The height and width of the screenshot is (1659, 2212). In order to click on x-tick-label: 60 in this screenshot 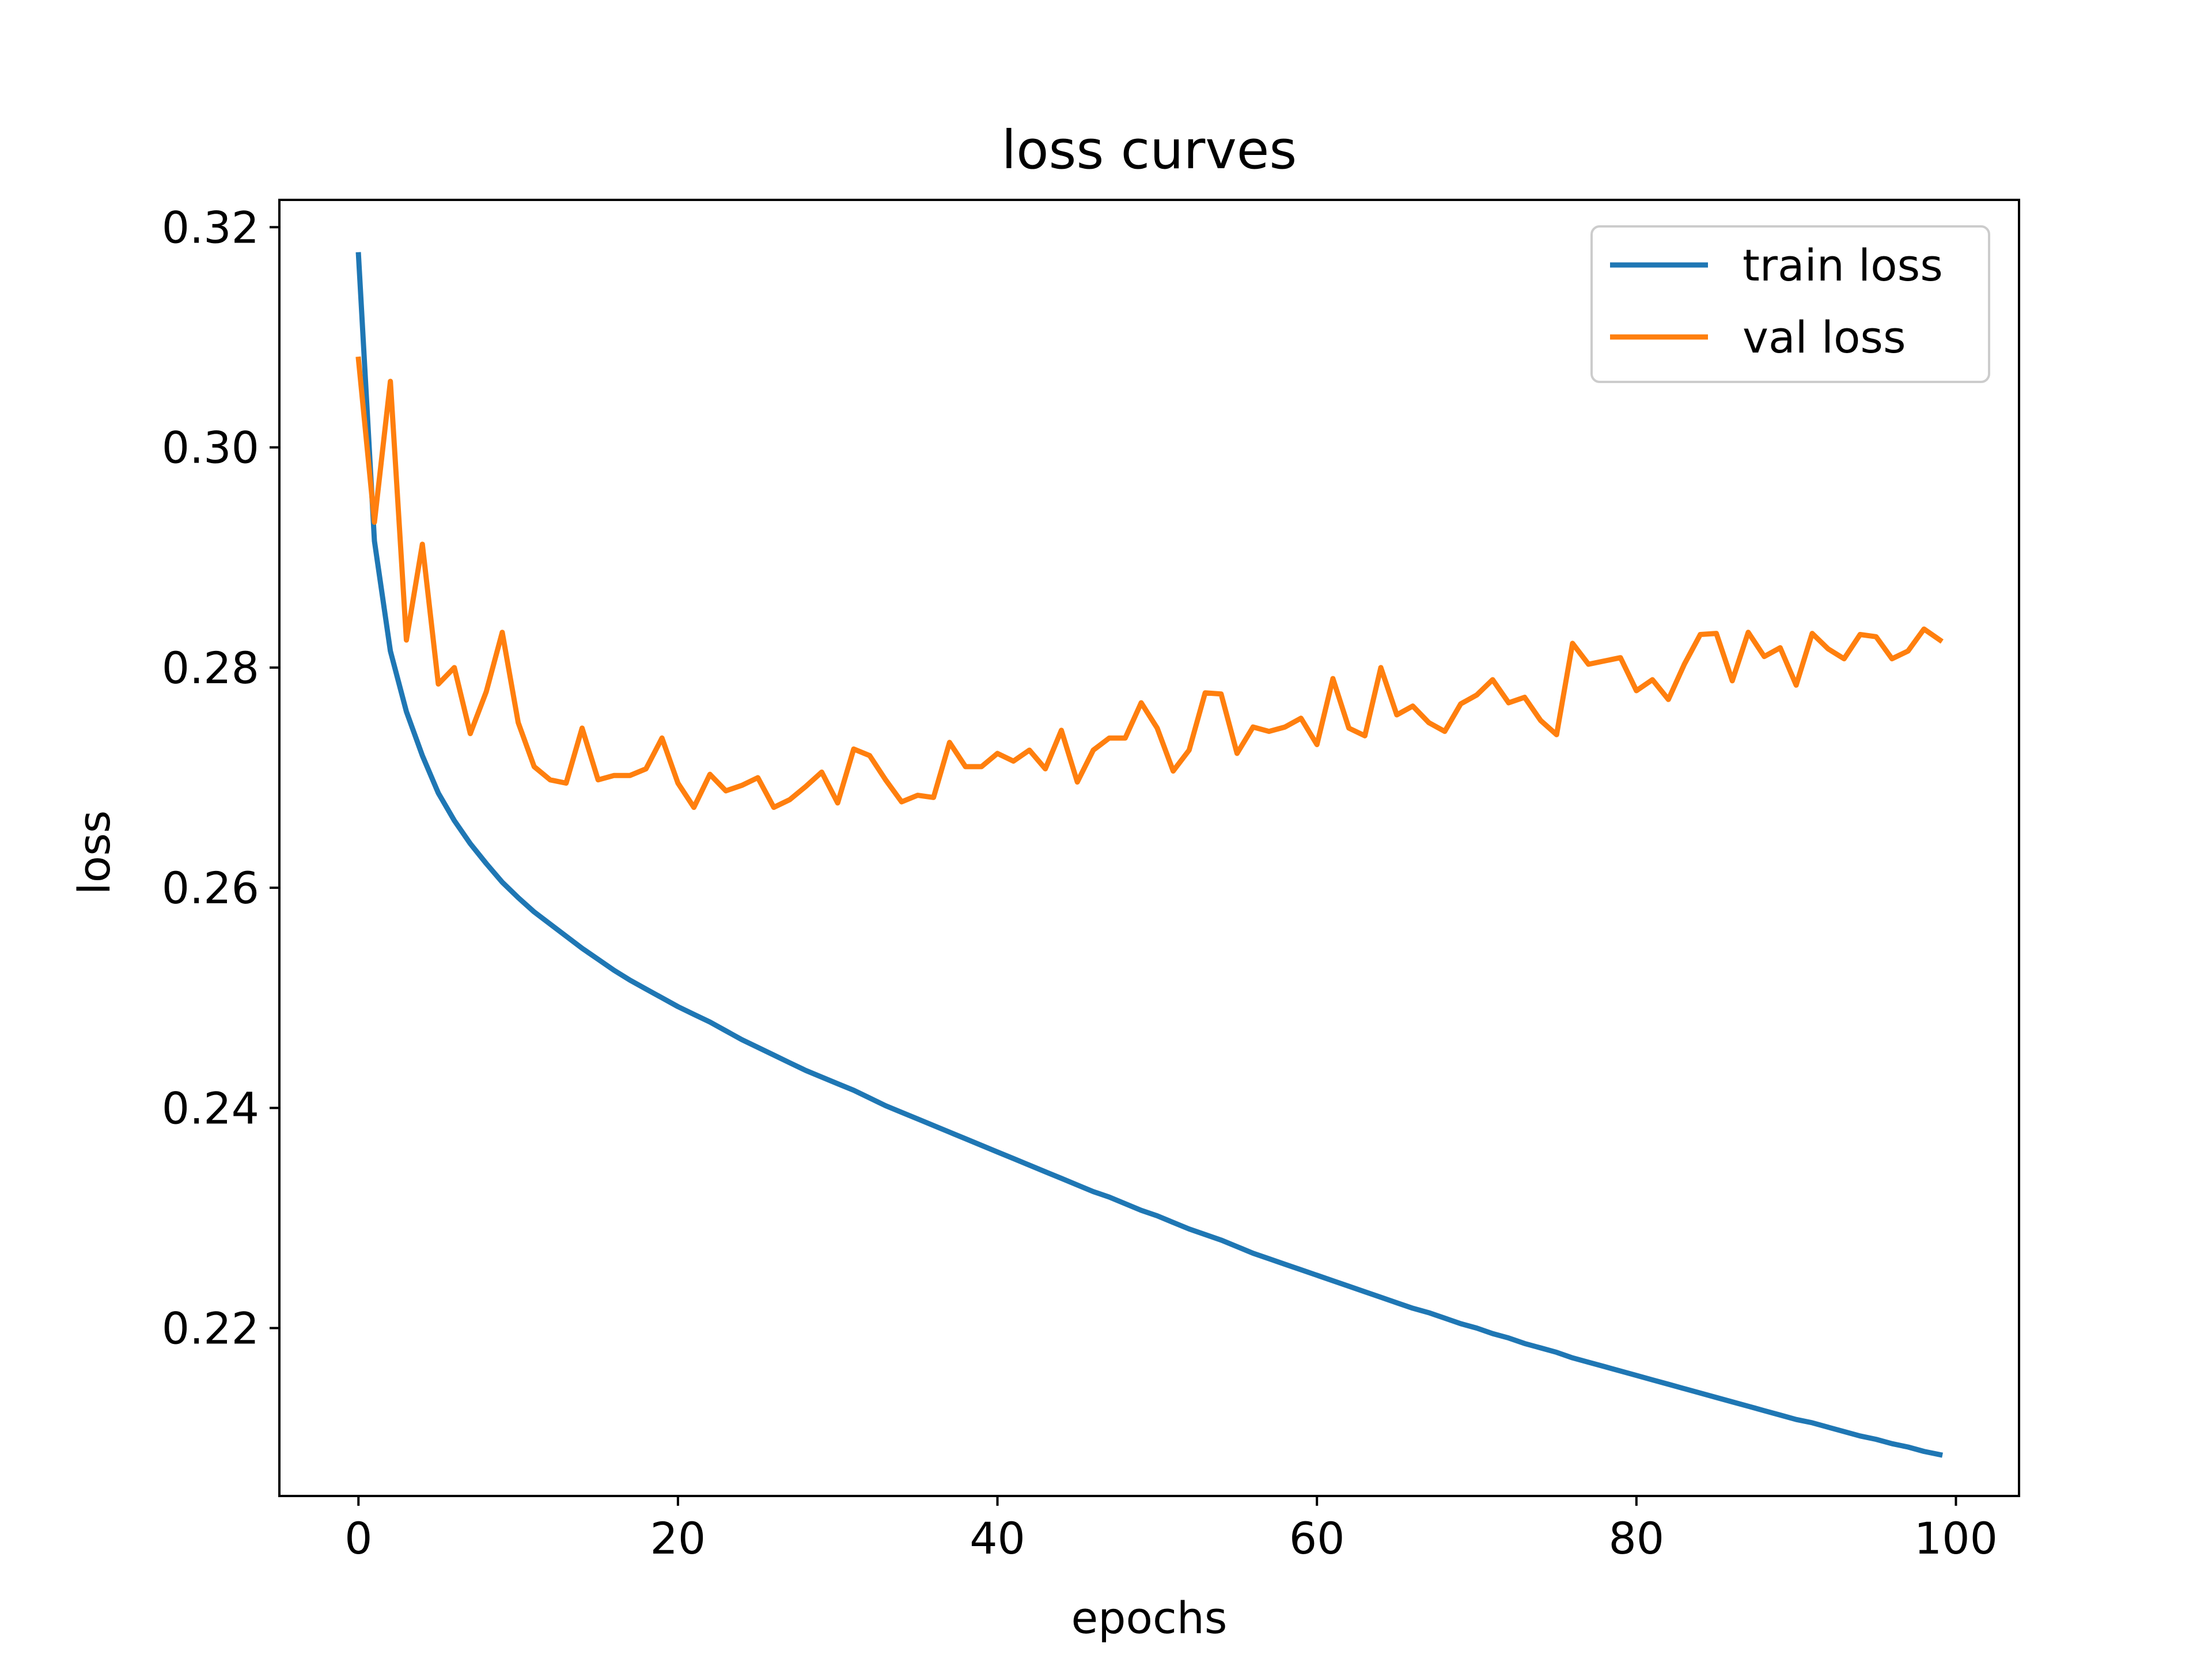, I will do `click(1317, 1538)`.